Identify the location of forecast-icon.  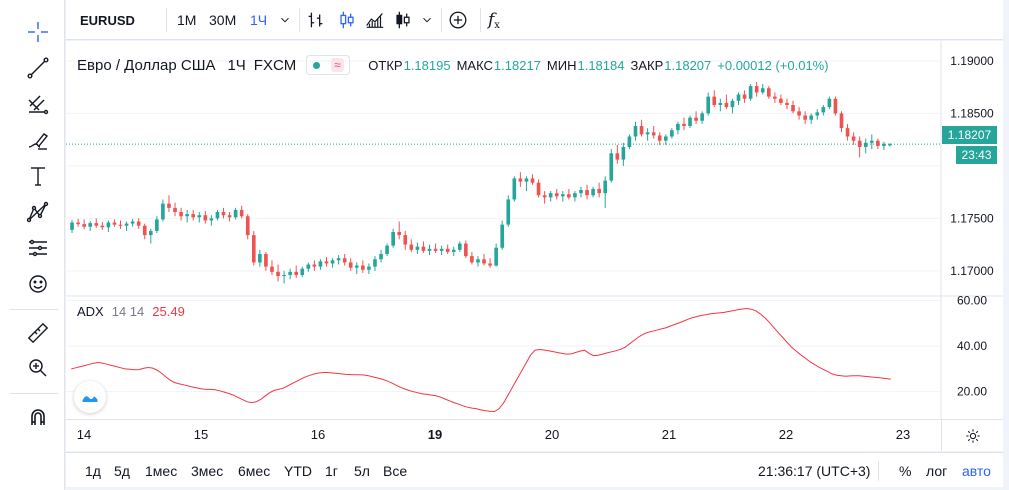
(38, 248).